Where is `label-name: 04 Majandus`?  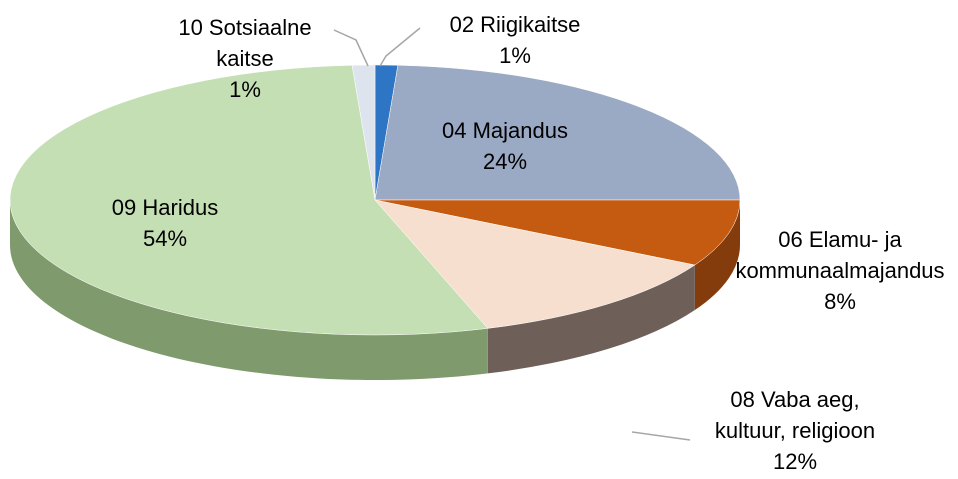
label-name: 04 Majandus is located at coordinates (505, 130).